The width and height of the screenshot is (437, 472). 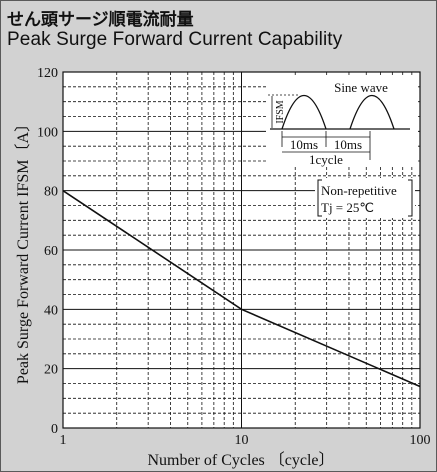 What do you see at coordinates (47, 73) in the screenshot?
I see `y-tick-label: 120` at bounding box center [47, 73].